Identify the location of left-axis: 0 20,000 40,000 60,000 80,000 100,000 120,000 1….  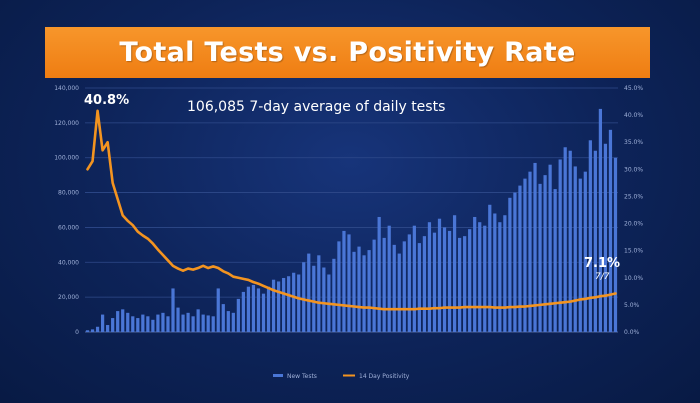
(66, 210).